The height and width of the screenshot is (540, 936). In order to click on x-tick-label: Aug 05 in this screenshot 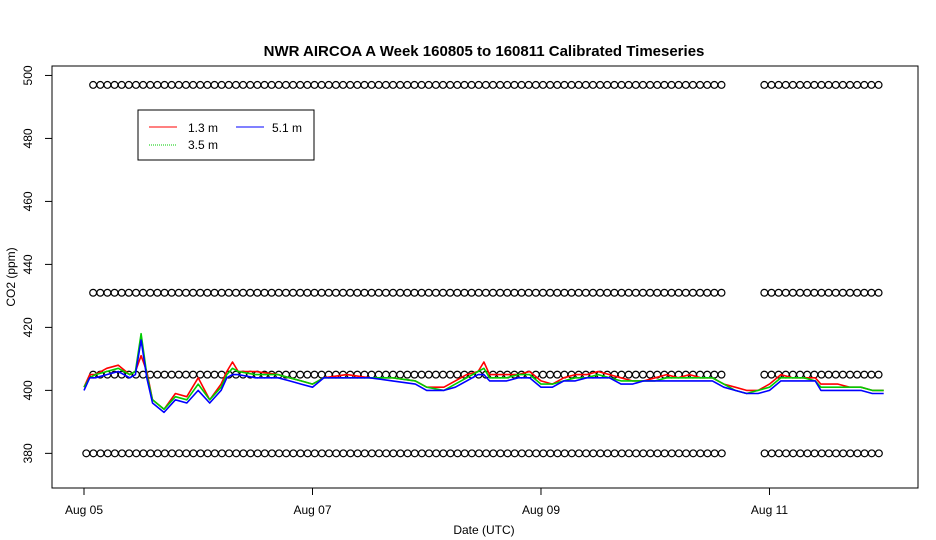, I will do `click(84, 510)`.